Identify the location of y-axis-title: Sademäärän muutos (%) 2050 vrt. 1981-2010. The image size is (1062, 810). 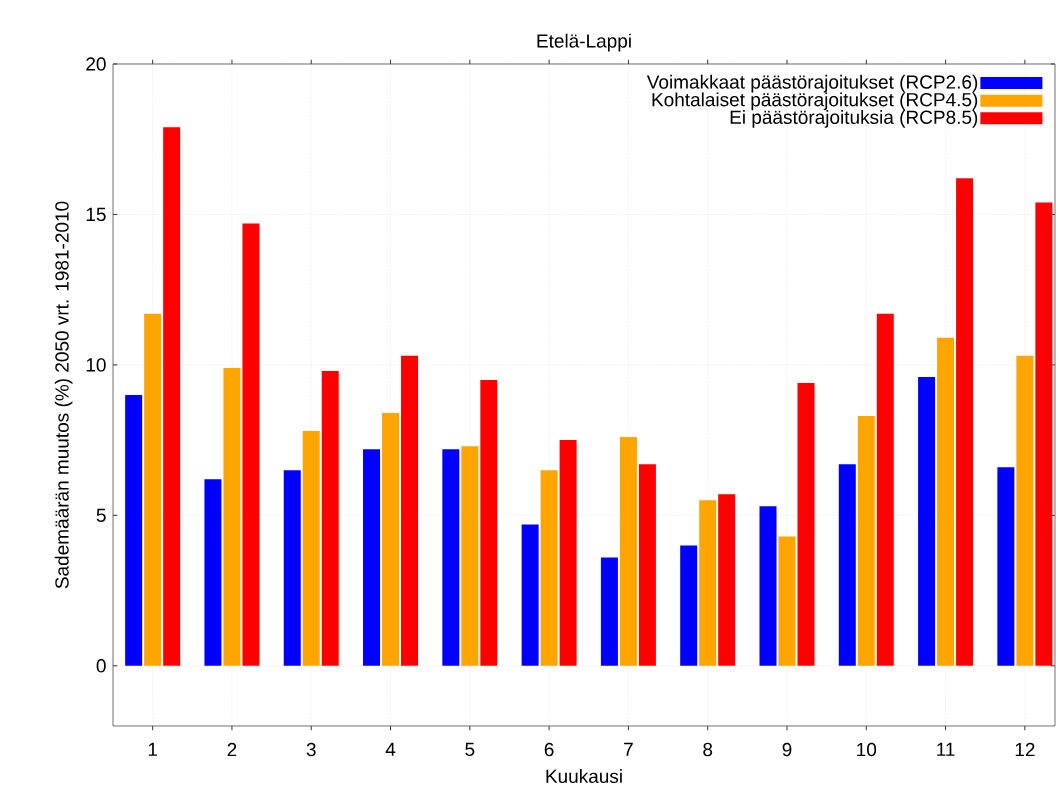
(63, 395).